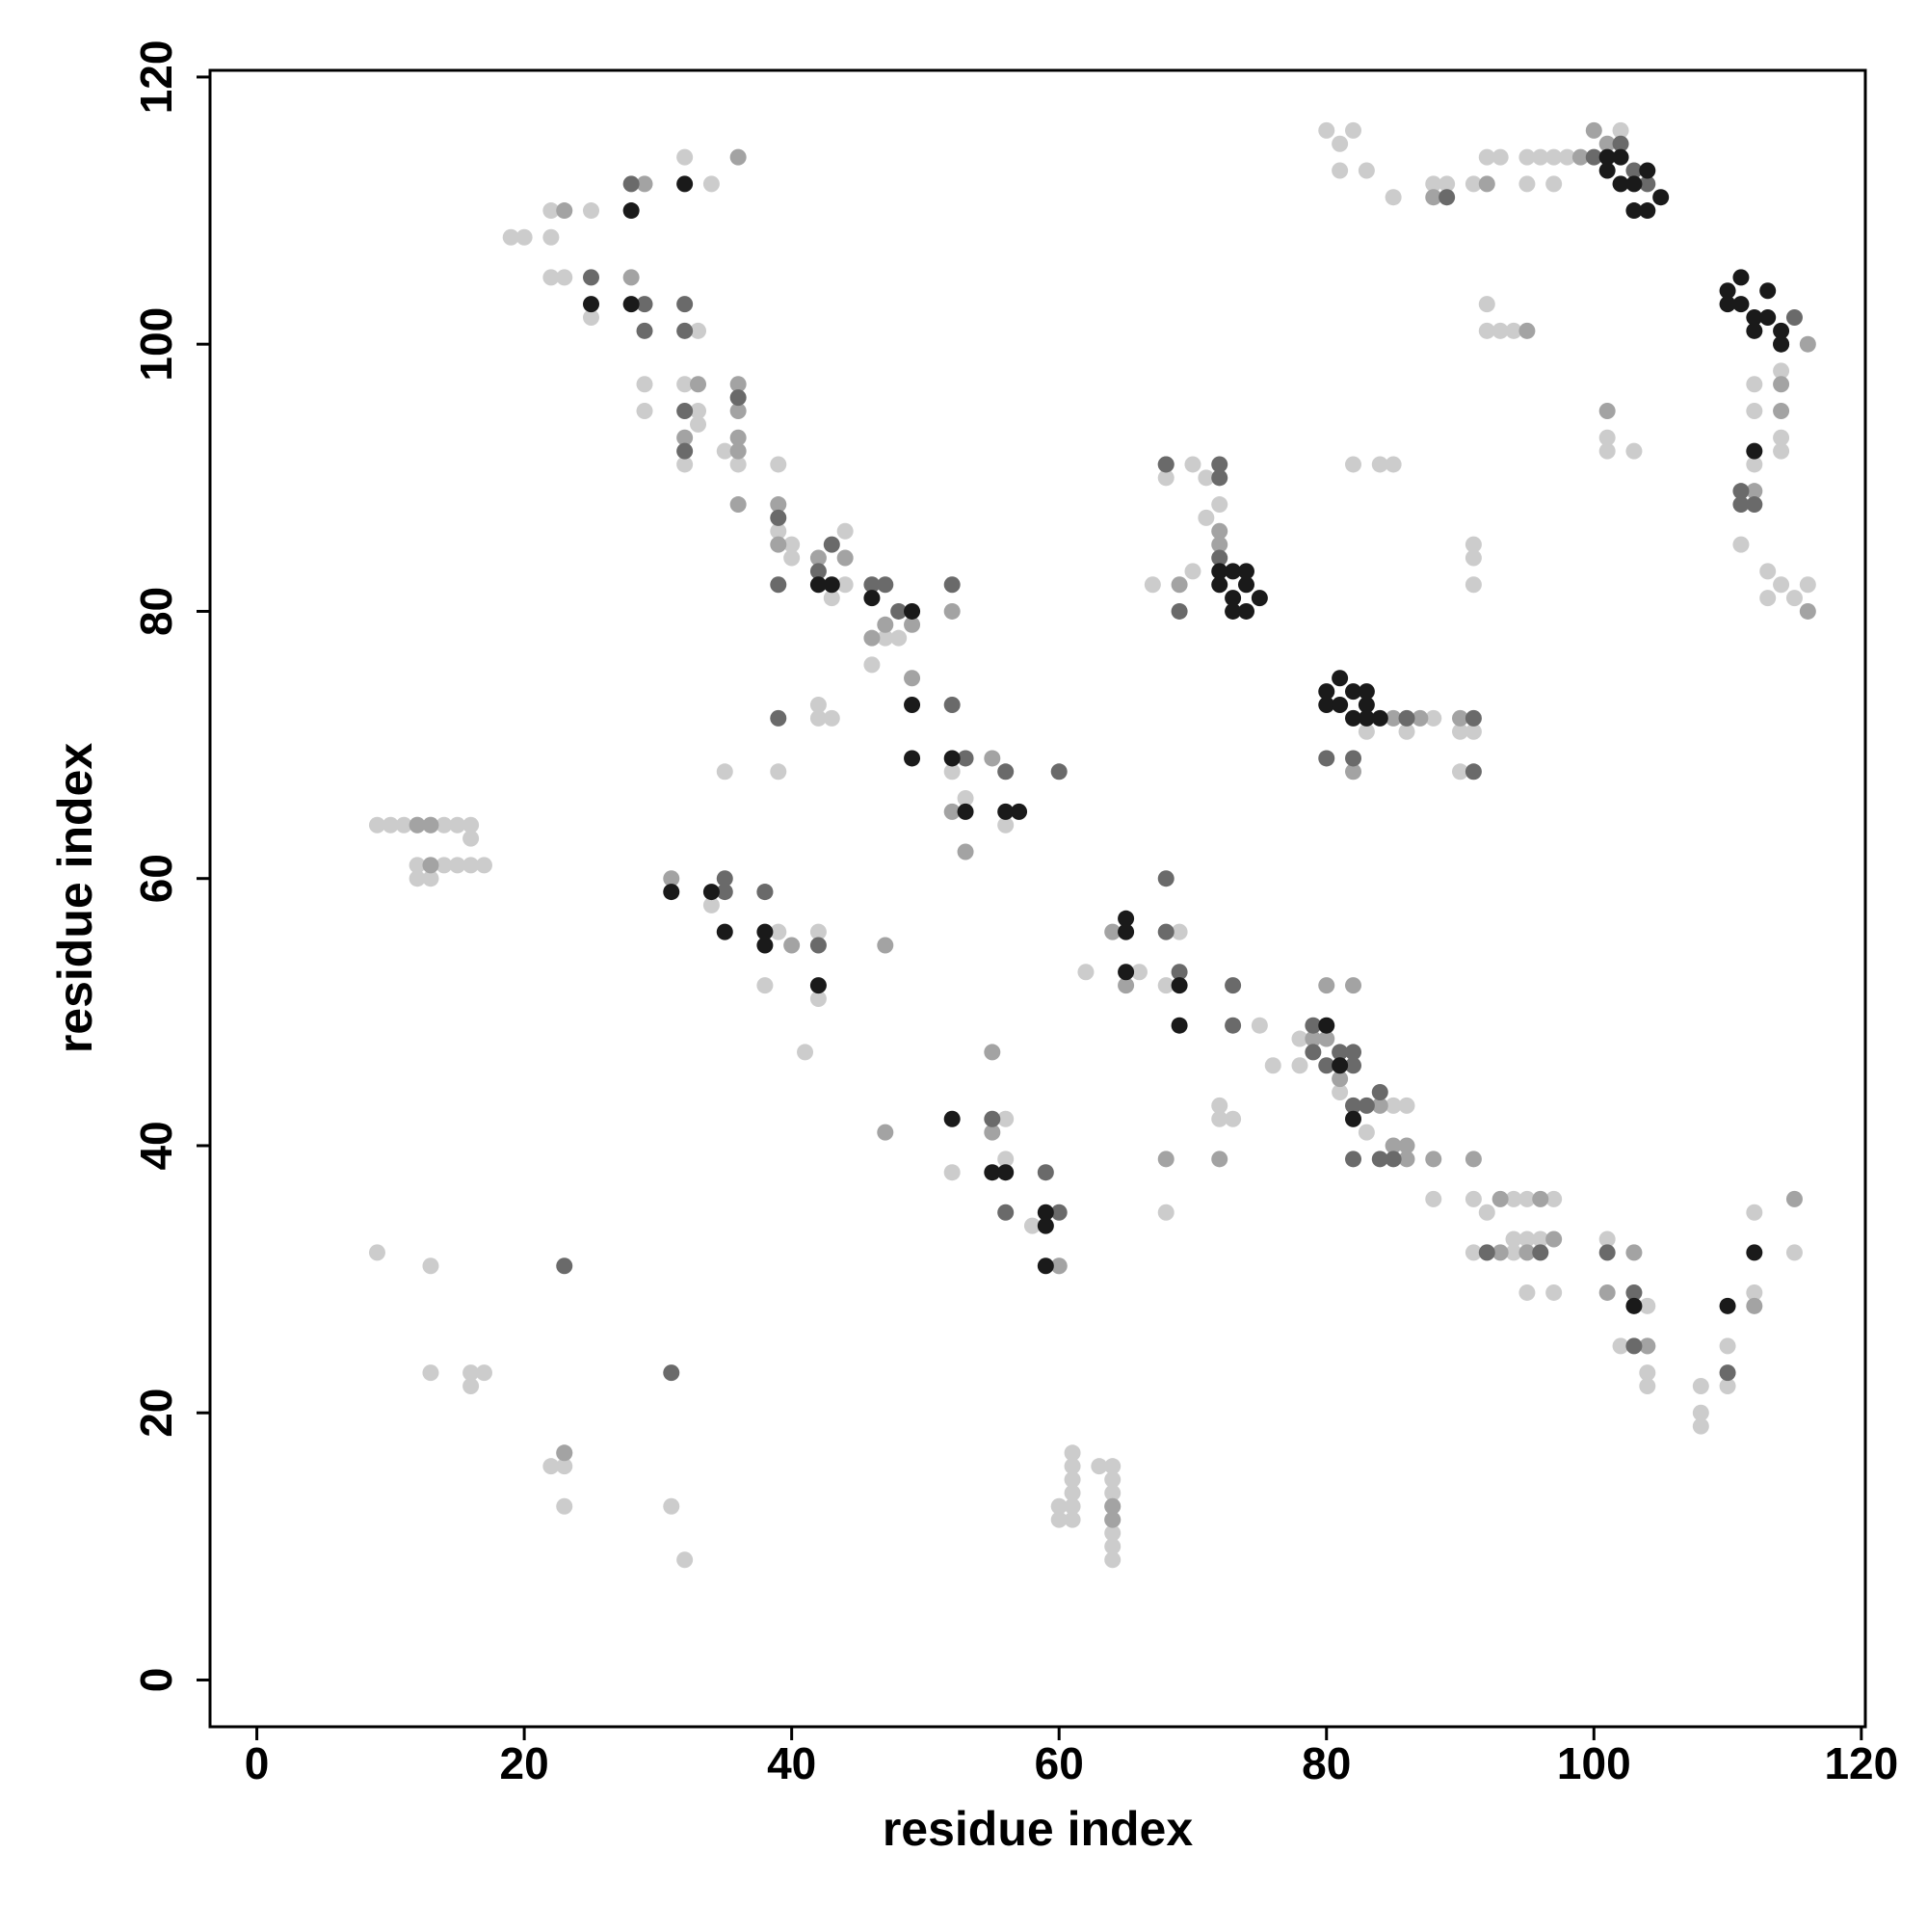 This screenshot has height=1932, width=1927. What do you see at coordinates (524, 1763) in the screenshot?
I see `x-tick-label: 20` at bounding box center [524, 1763].